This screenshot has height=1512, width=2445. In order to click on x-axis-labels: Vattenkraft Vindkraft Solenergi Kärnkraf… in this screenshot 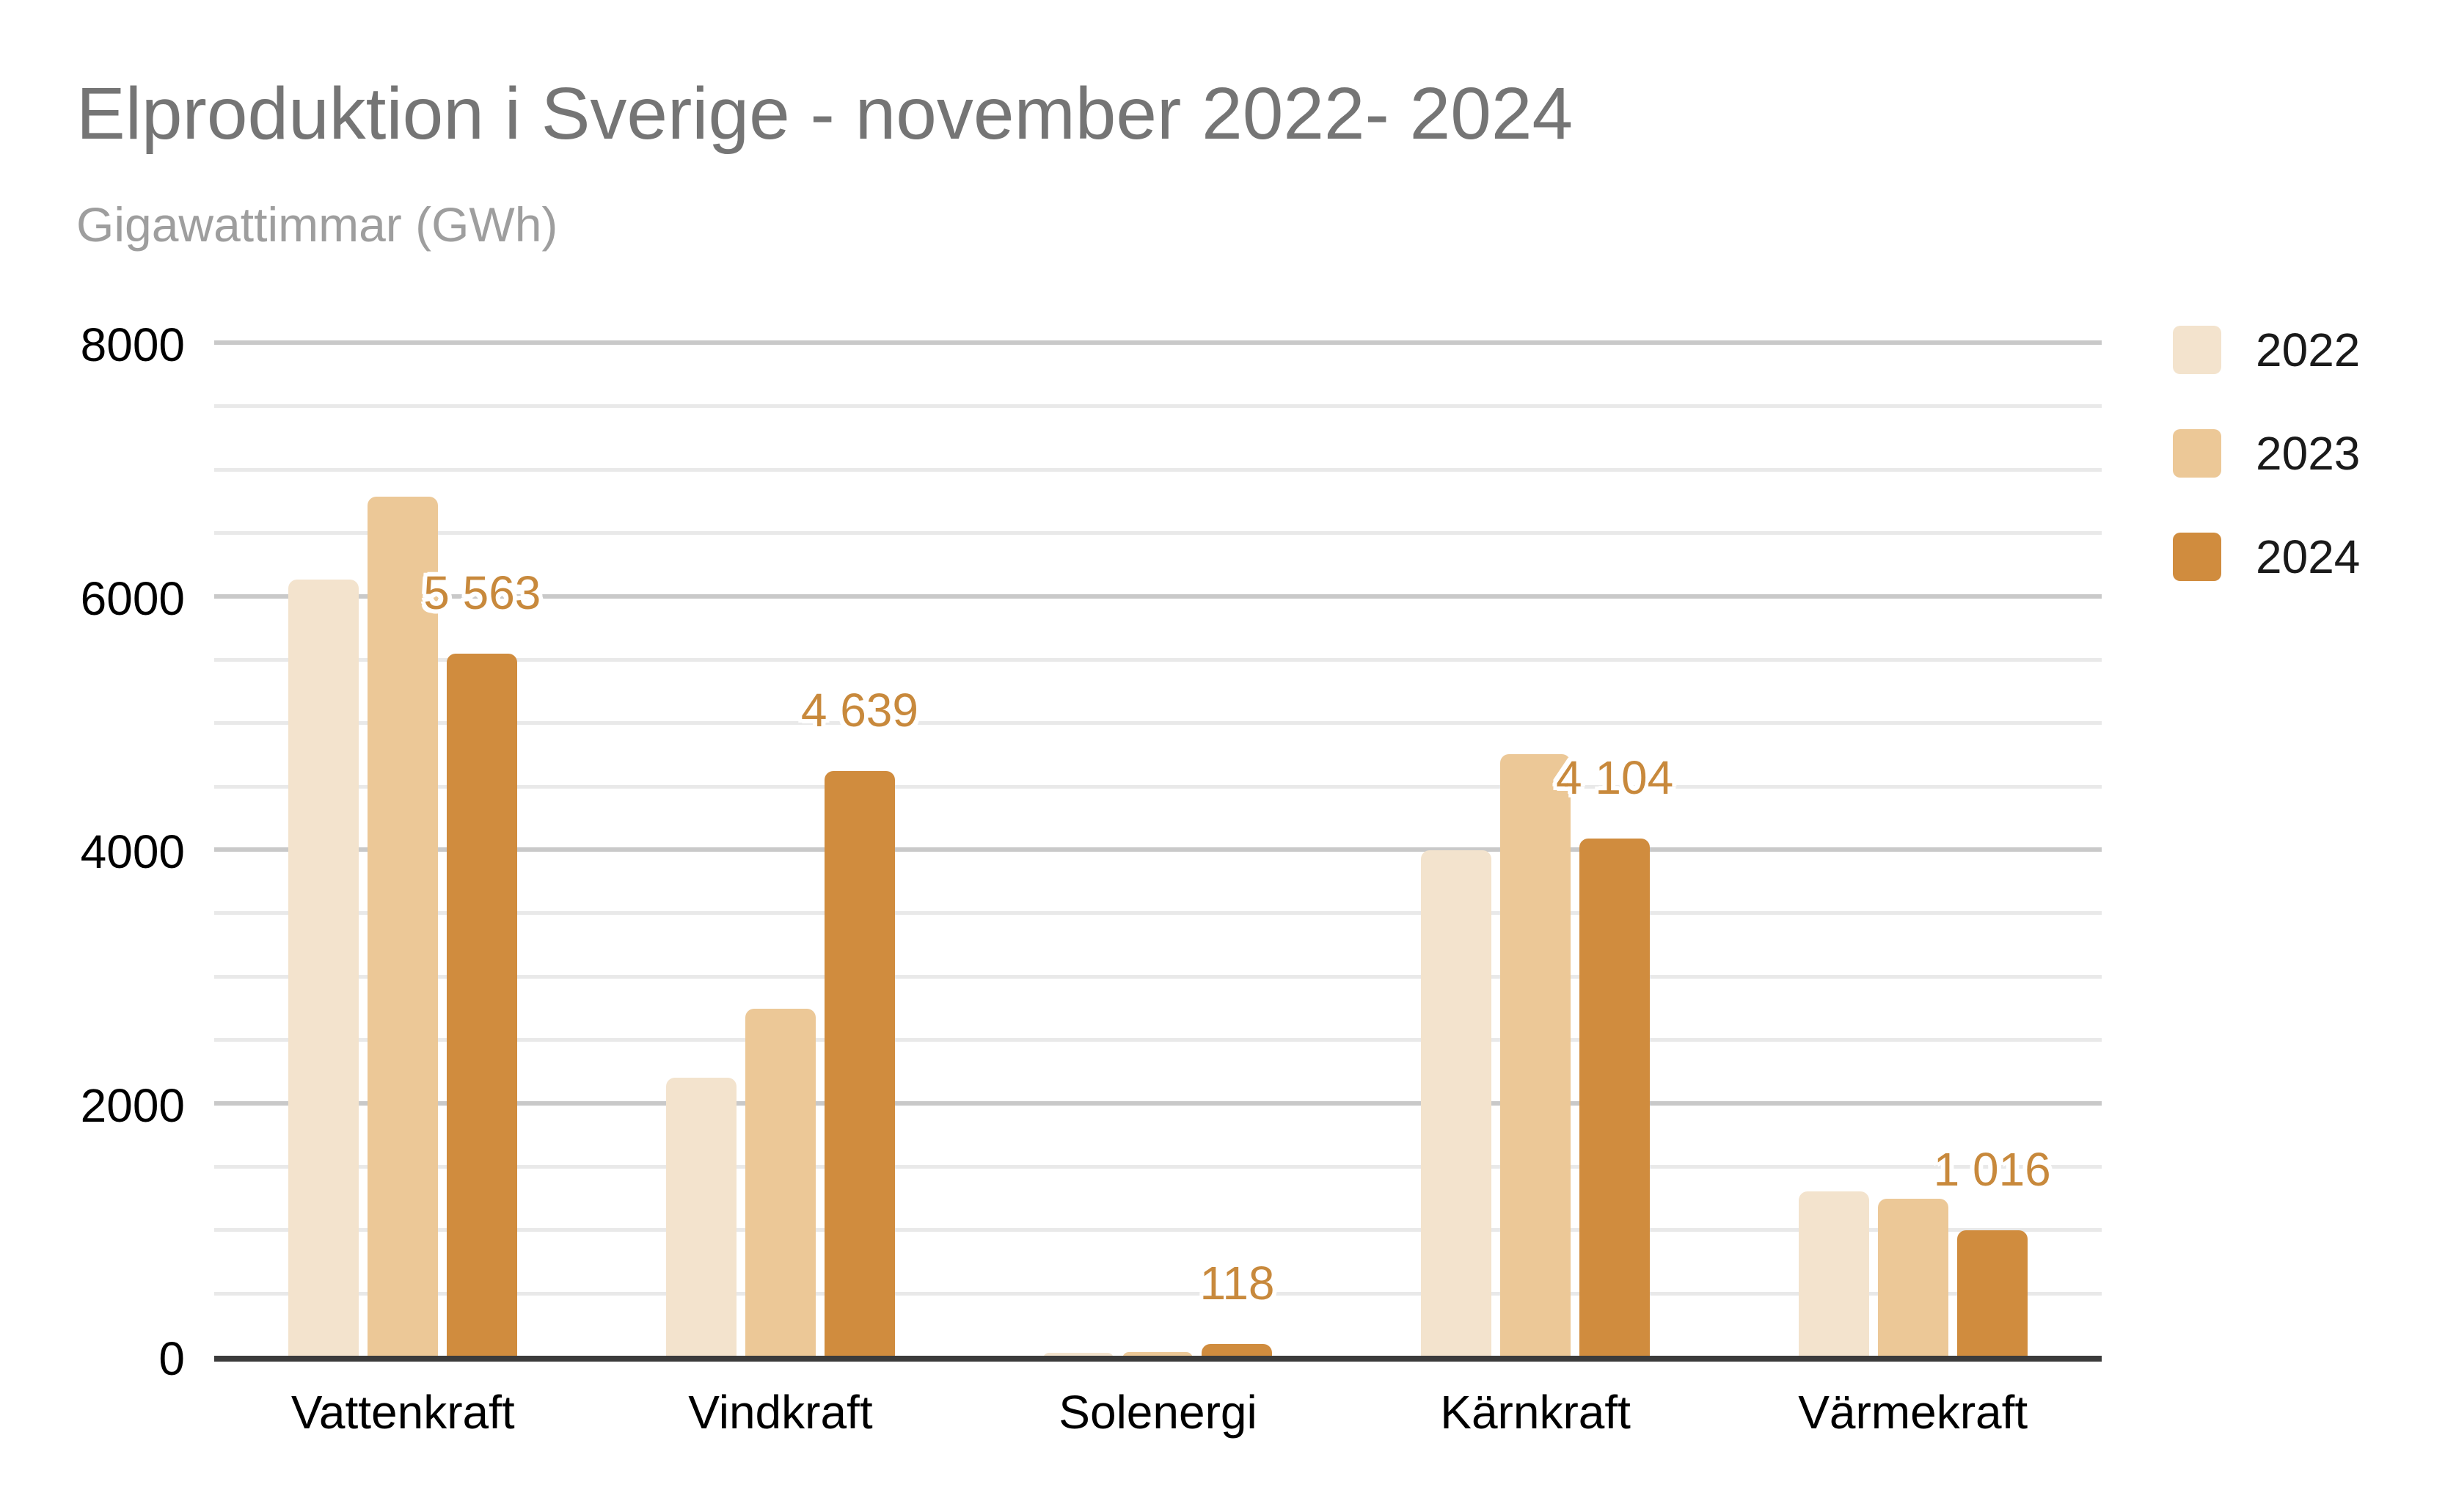, I will do `click(1158, 1412)`.